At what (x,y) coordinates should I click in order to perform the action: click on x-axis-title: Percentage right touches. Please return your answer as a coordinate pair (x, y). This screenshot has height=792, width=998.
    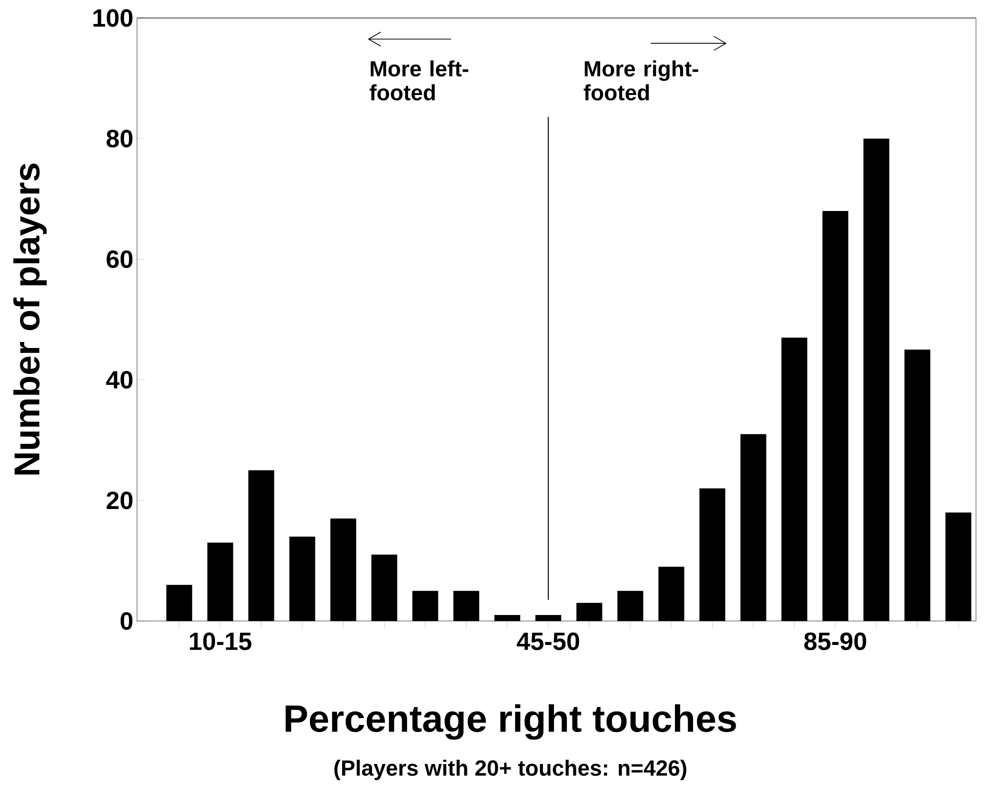
    Looking at the image, I should click on (511, 722).